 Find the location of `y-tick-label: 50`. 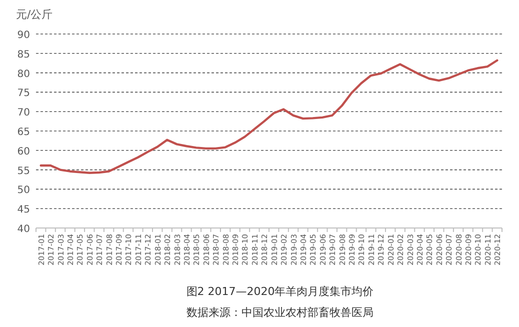

y-tick-label: 50 is located at coordinates (23, 190).